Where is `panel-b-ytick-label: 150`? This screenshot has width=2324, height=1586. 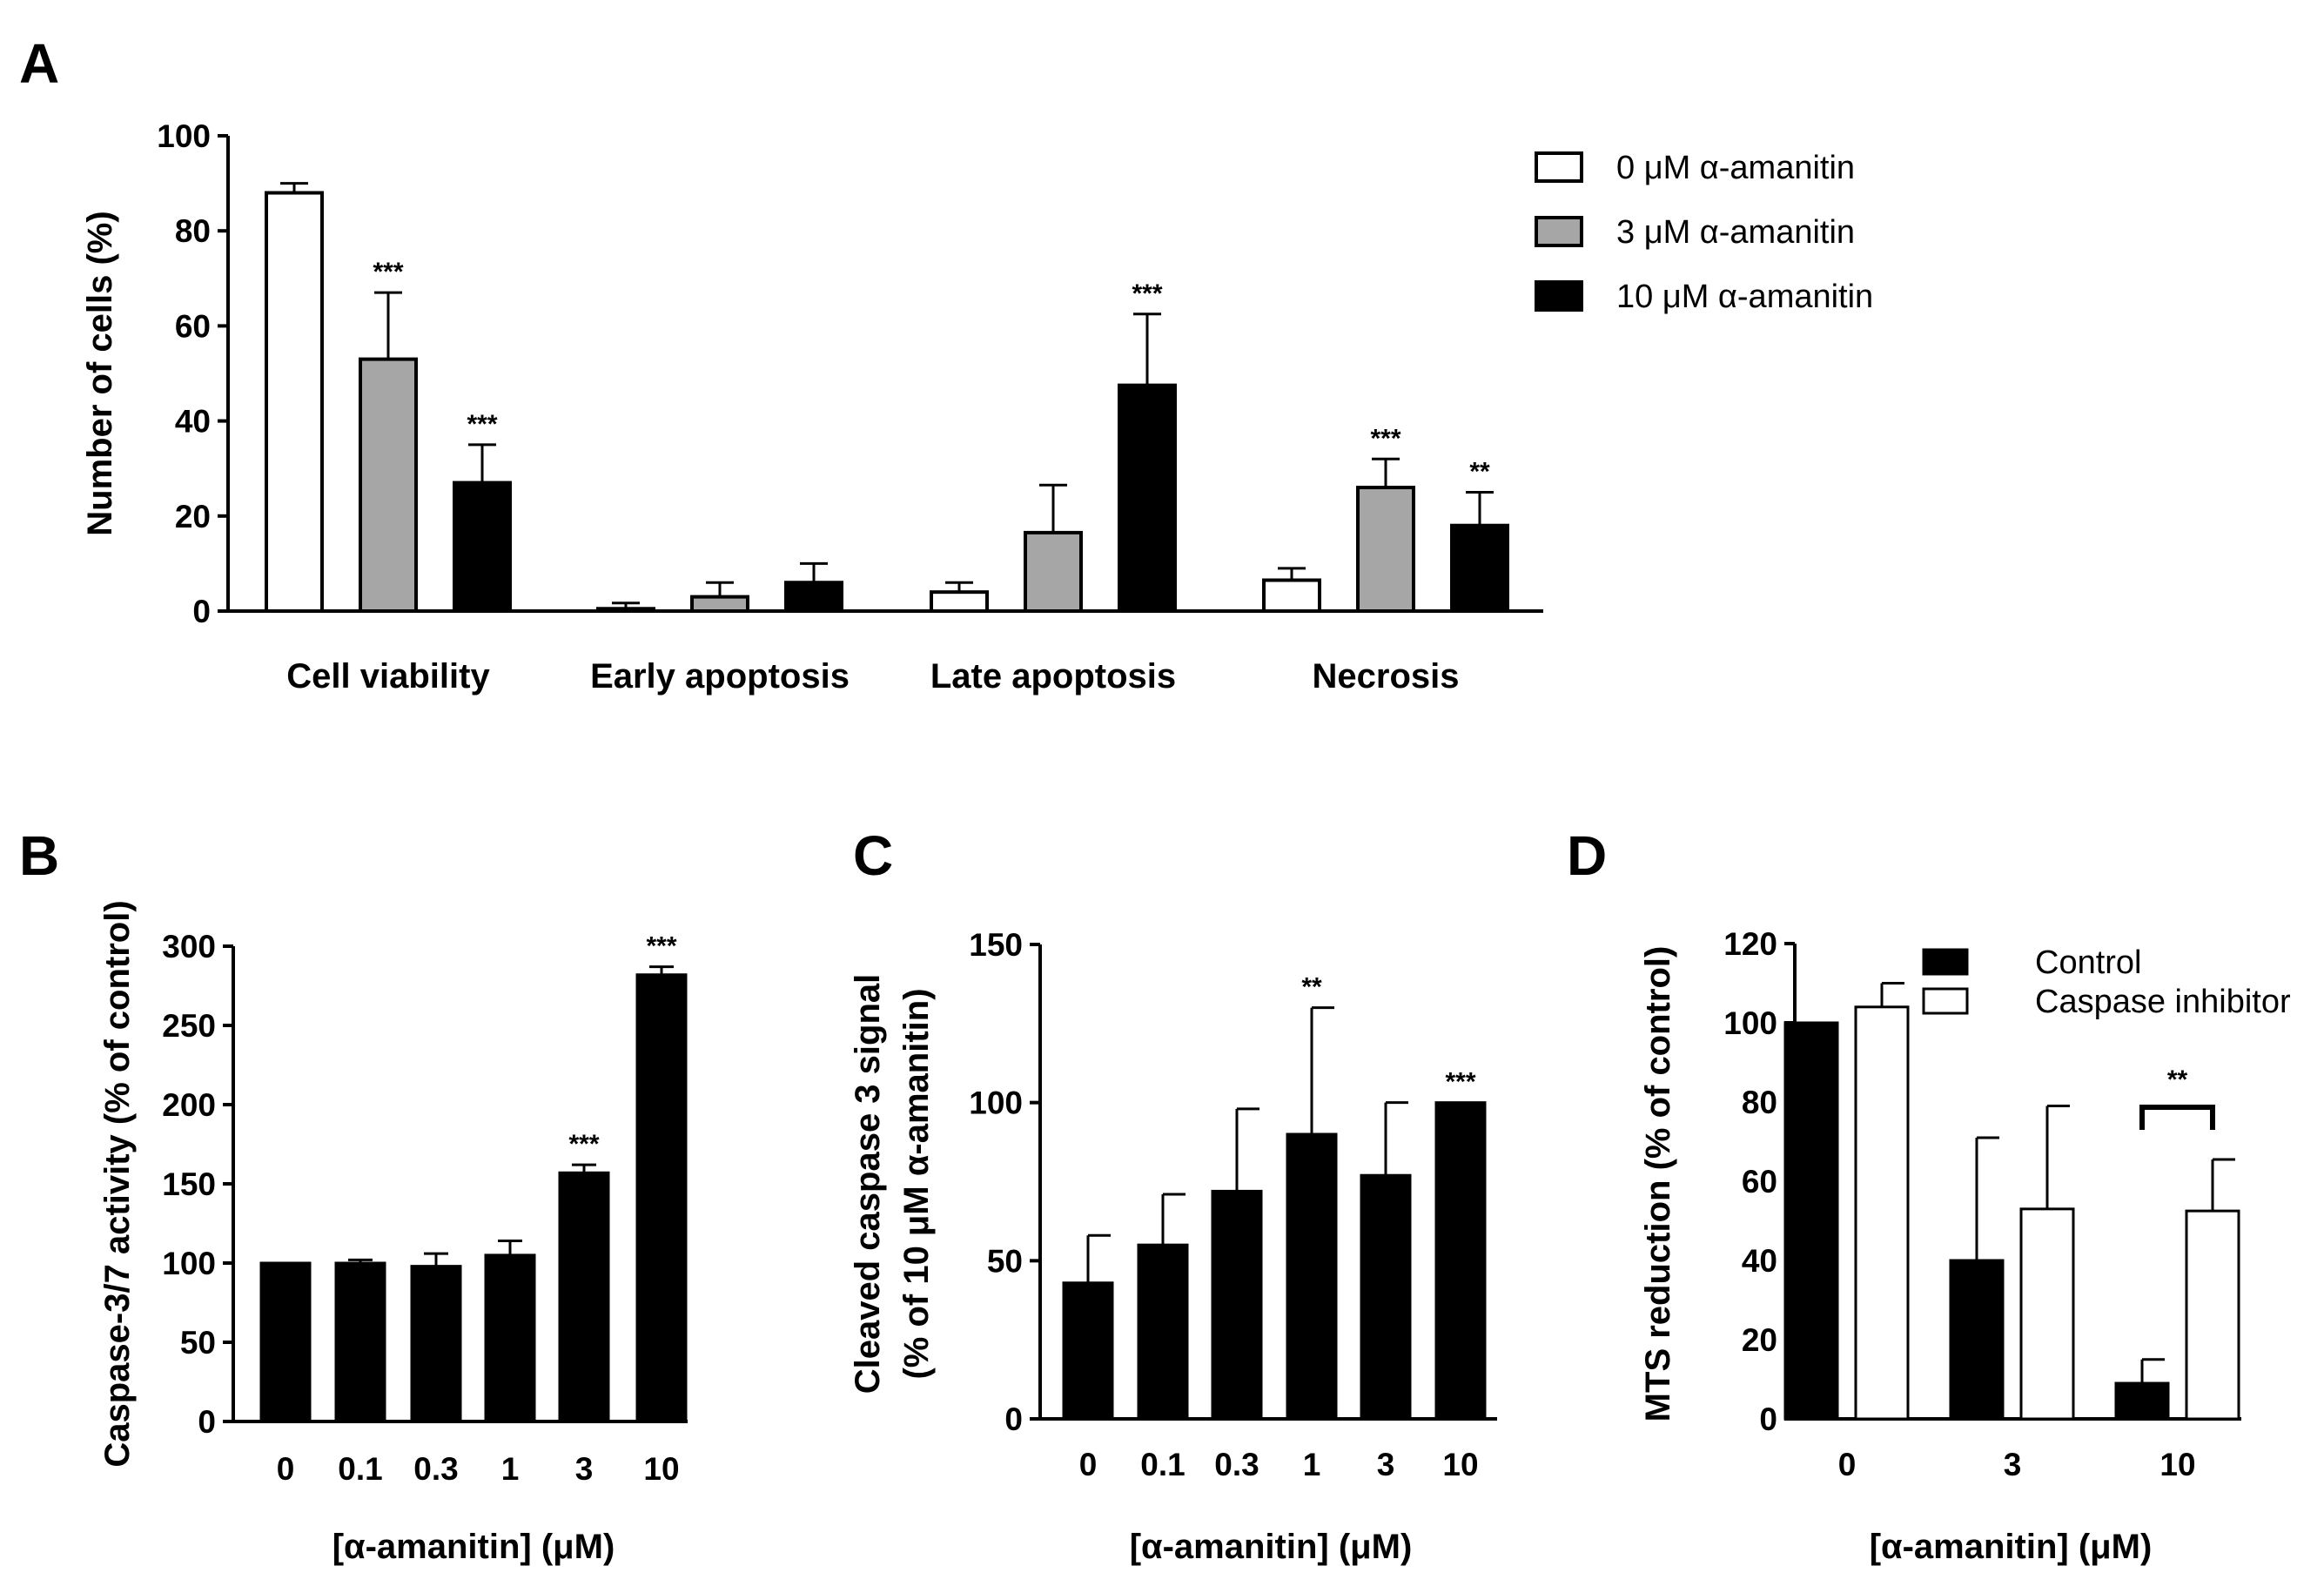
panel-b-ytick-label: 150 is located at coordinates (189, 1184).